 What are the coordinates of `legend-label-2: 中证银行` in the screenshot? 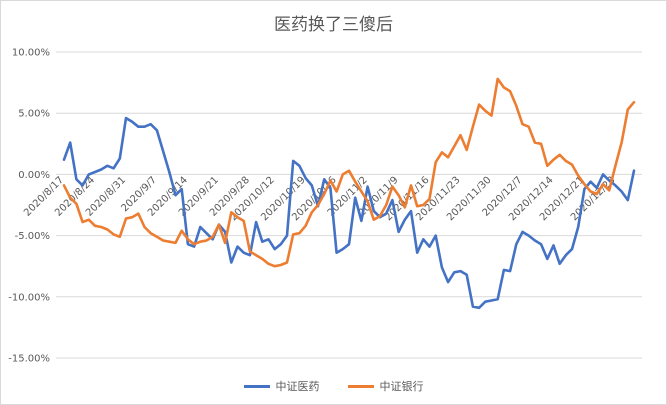 It's located at (401, 386).